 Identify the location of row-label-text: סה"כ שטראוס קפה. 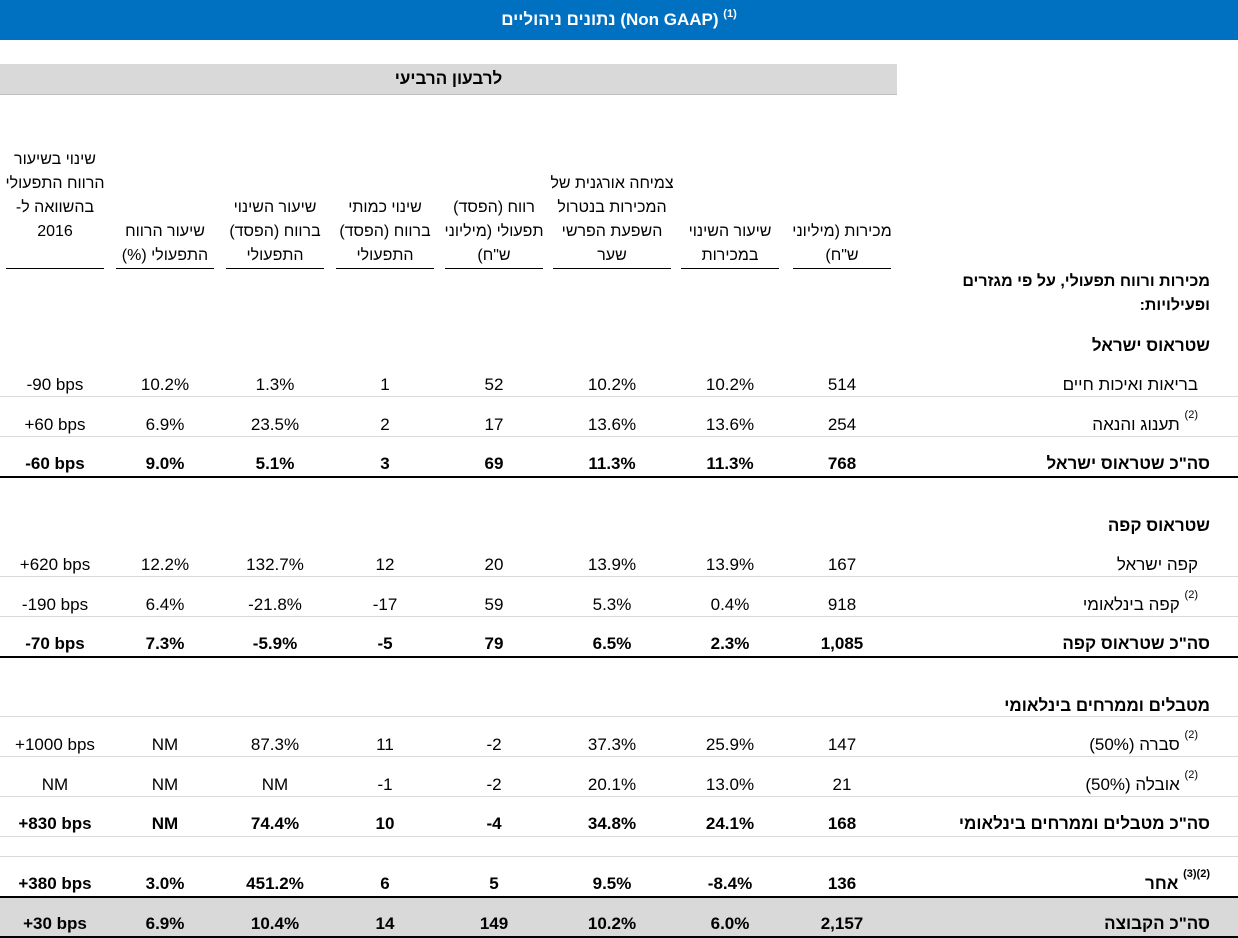
(1136, 643).